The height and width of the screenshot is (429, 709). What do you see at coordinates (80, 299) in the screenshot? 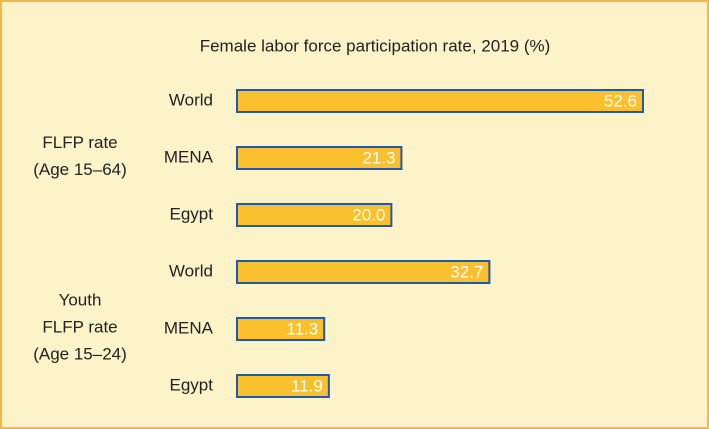
I see `group-label: Youth` at bounding box center [80, 299].